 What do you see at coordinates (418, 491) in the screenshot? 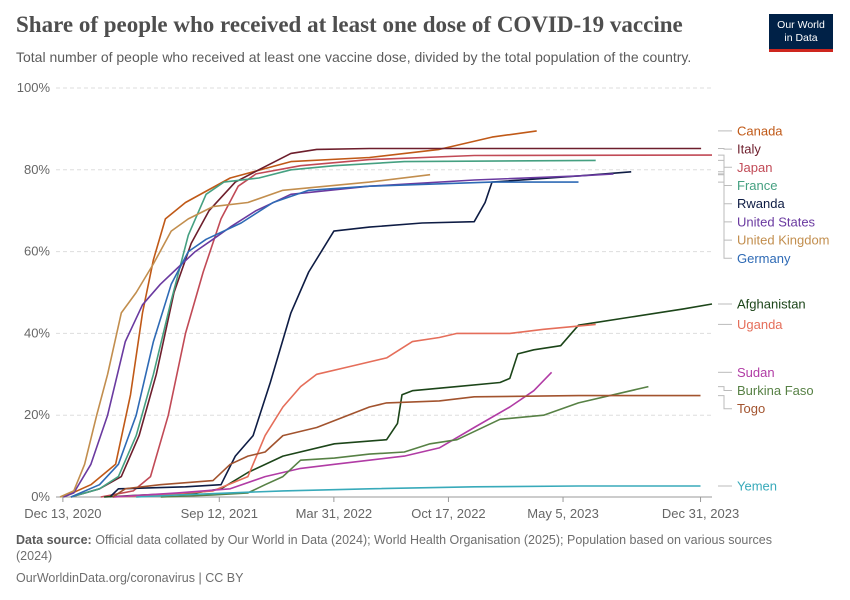
I see `series-line-yemen` at bounding box center [418, 491].